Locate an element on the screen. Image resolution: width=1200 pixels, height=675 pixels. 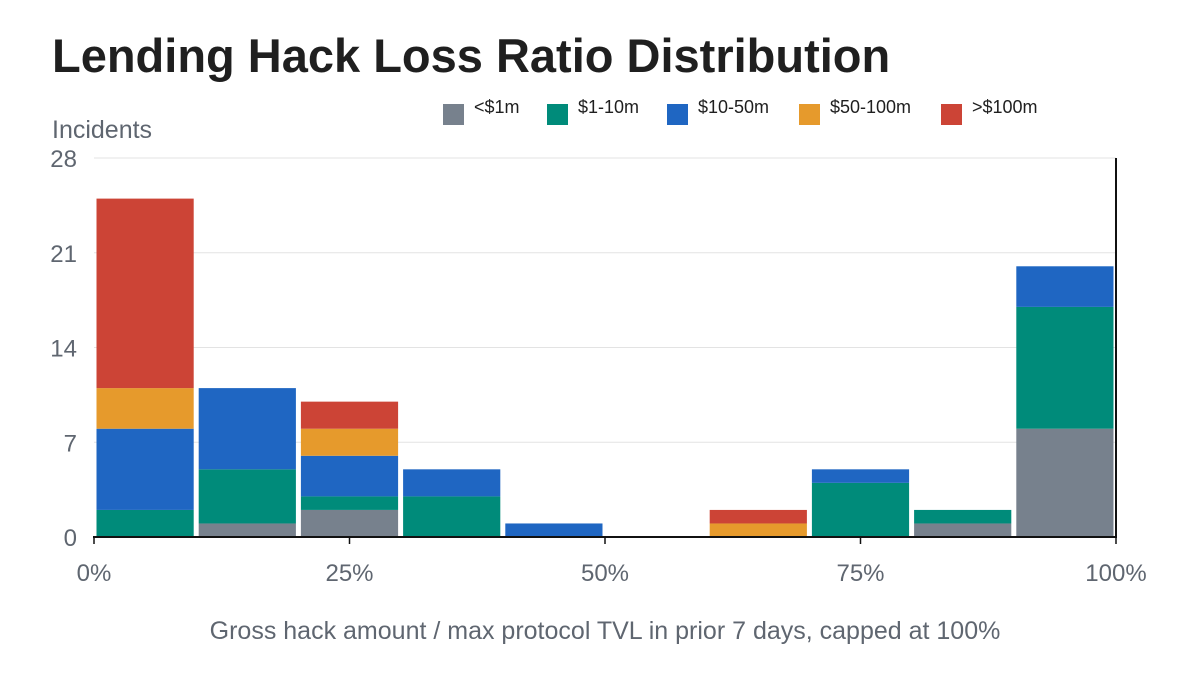
bar-segment-70-80%-$10-50m is located at coordinates (860, 476).